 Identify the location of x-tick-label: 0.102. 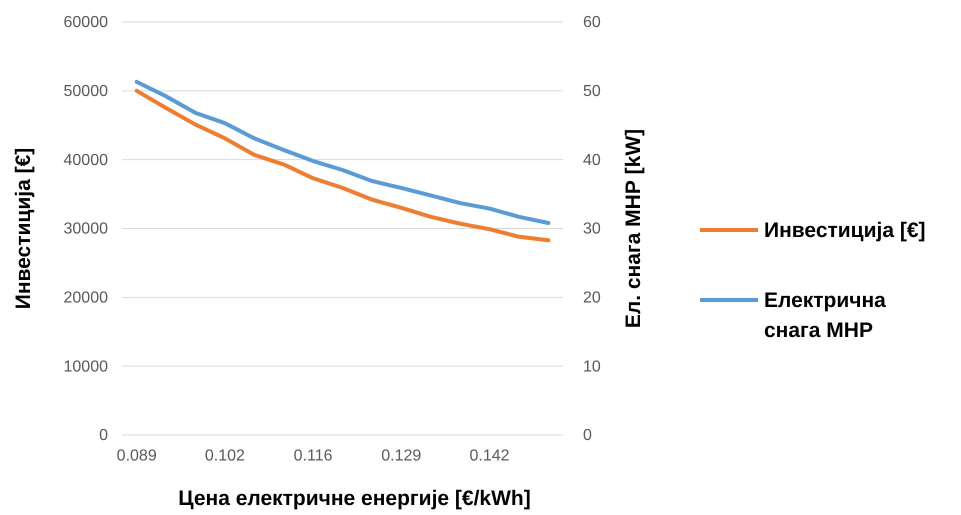
(225, 455).